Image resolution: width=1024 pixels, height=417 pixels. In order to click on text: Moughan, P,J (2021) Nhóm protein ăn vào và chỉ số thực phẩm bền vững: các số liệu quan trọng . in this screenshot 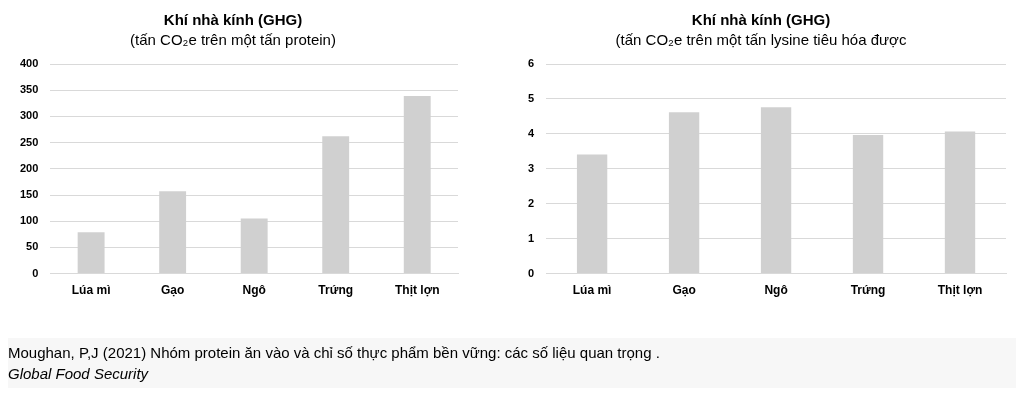, I will do `click(334, 353)`.